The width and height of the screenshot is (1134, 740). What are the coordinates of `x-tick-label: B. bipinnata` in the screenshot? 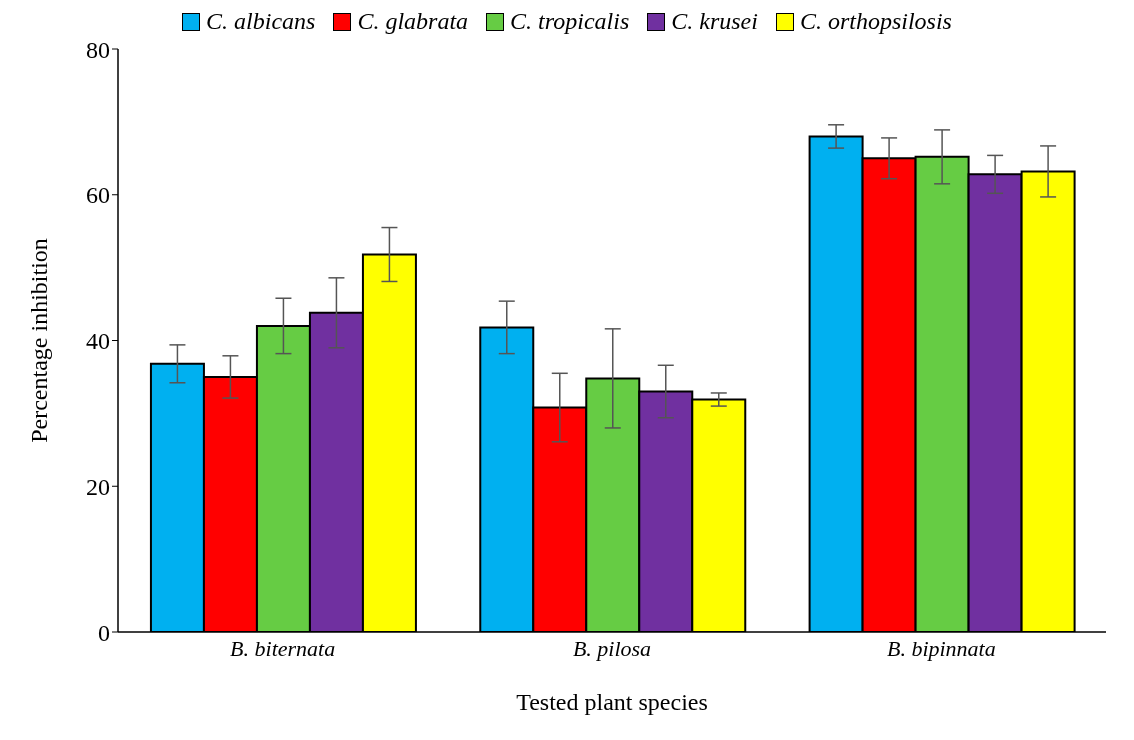 It's located at (941, 648).